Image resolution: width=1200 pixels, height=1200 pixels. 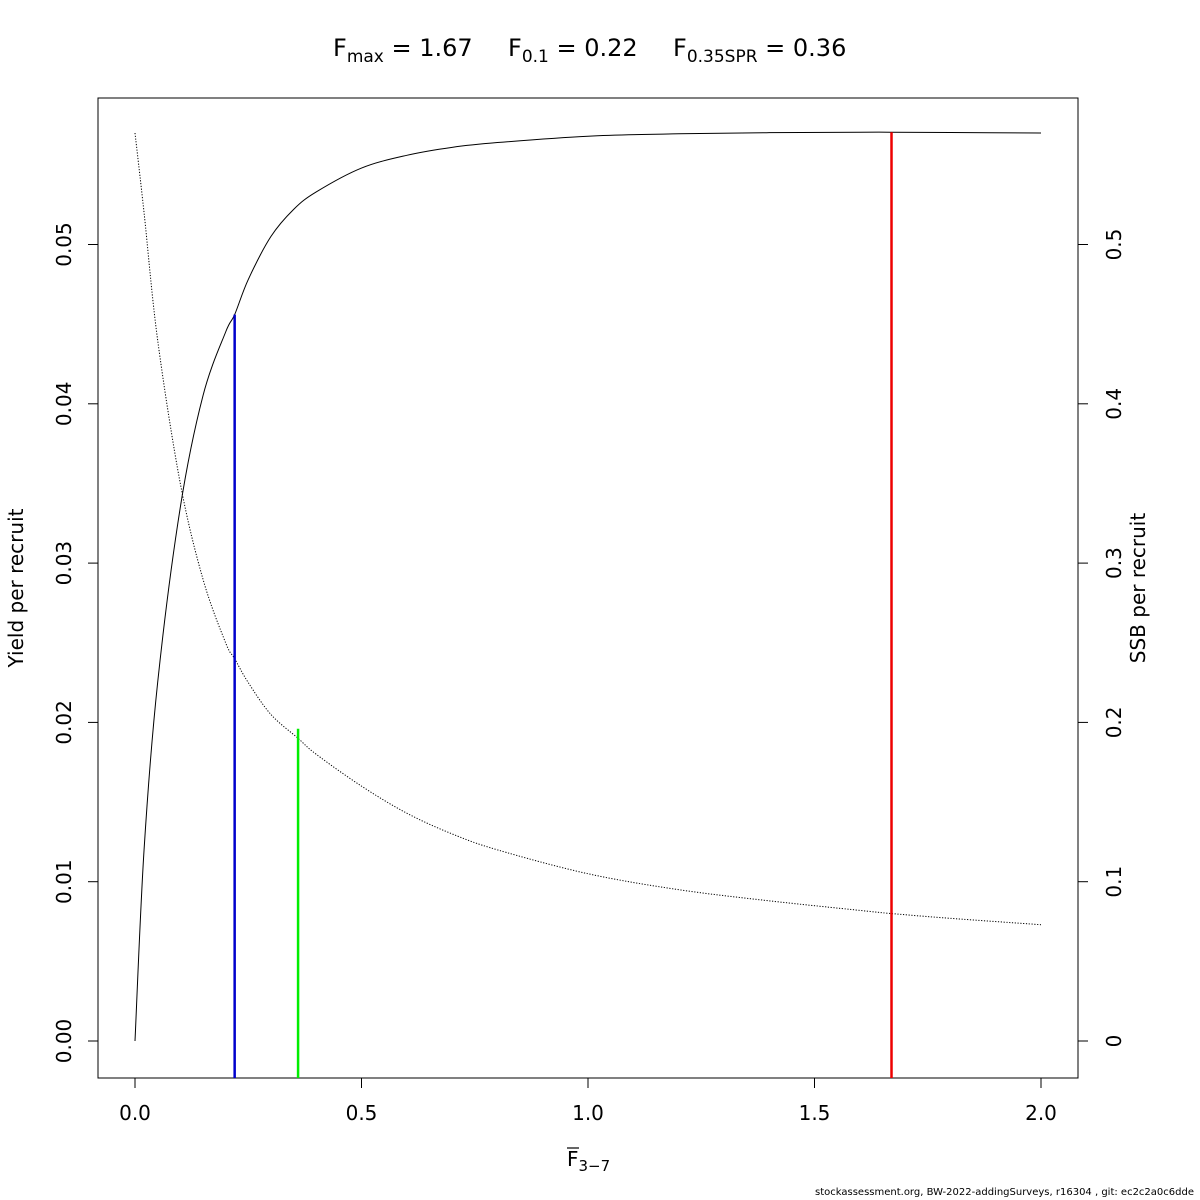 What do you see at coordinates (64, 563) in the screenshot?
I see `y-left-tick-label: 0.03` at bounding box center [64, 563].